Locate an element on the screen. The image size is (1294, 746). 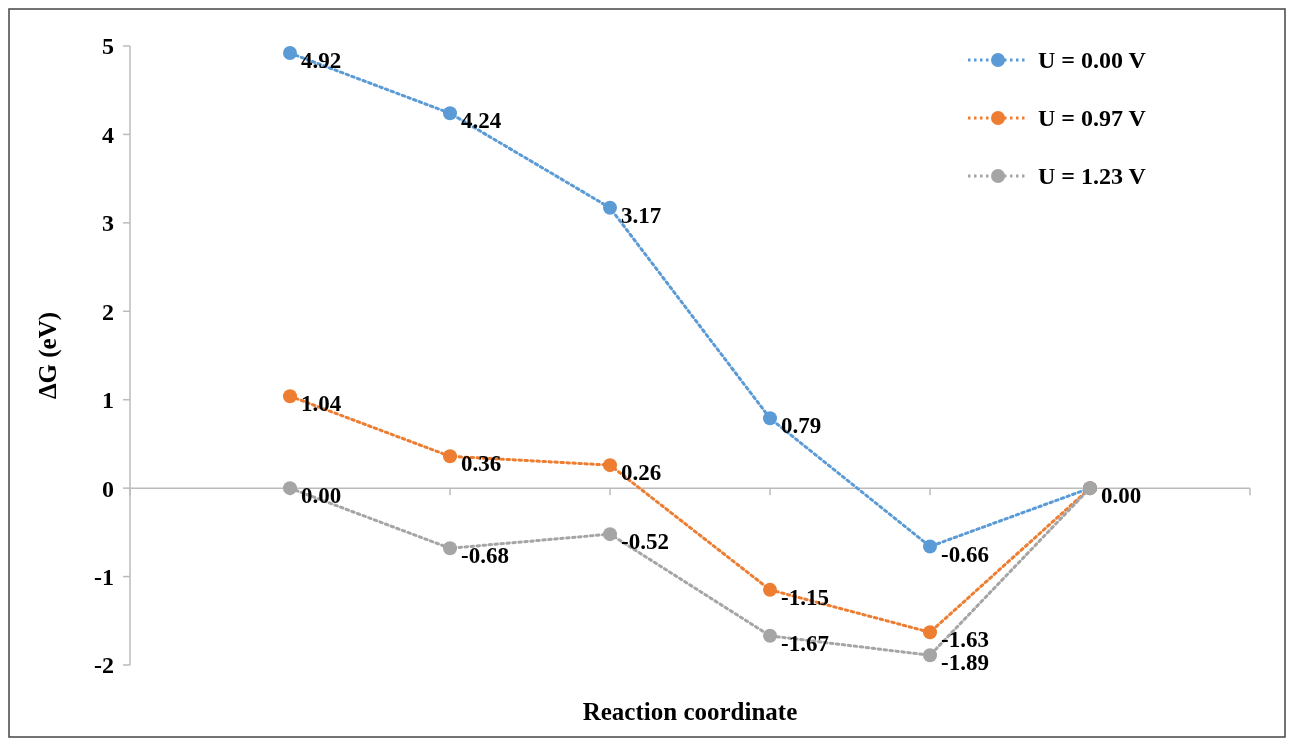
data-label: -1.89 is located at coordinates (965, 663).